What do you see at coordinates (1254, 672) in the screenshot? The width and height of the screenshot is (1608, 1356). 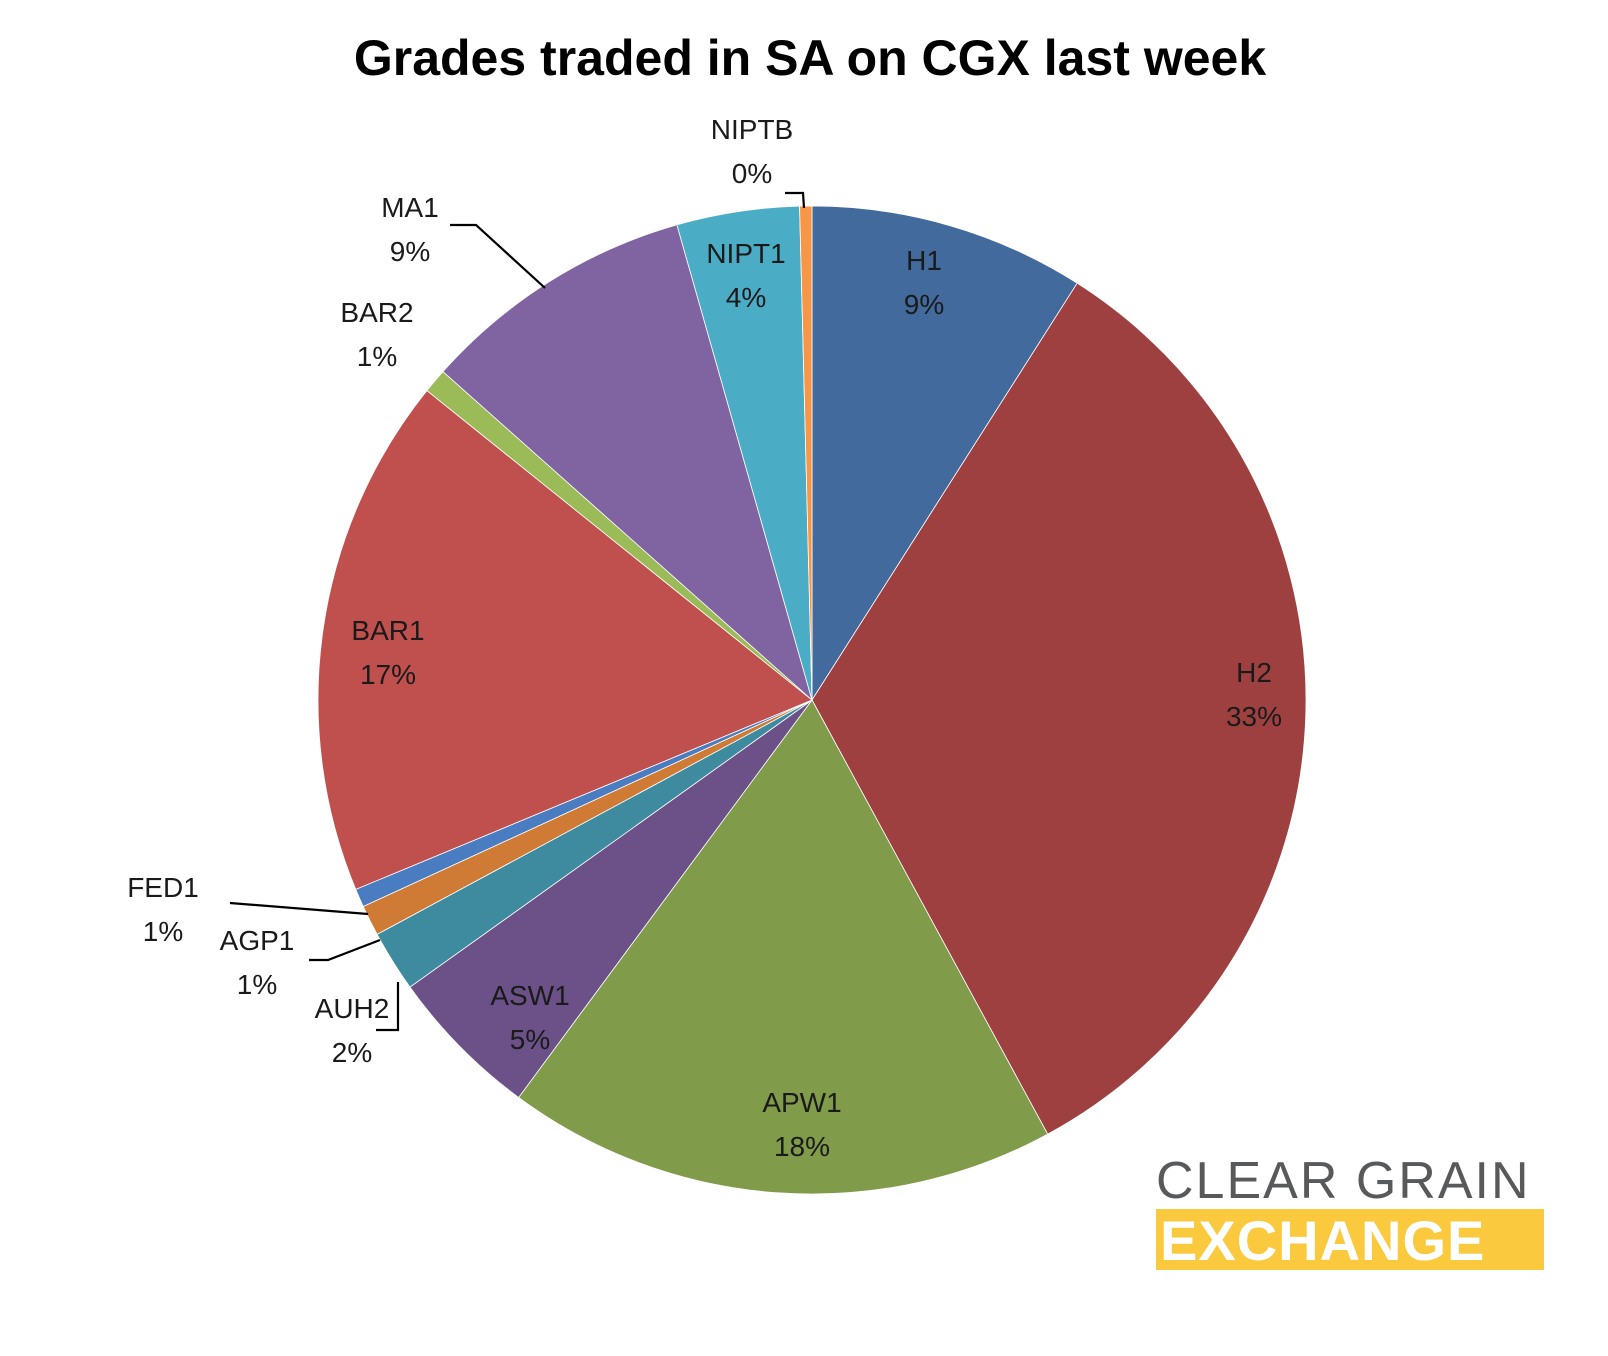 I see `slice-label-name-h2: H2` at bounding box center [1254, 672].